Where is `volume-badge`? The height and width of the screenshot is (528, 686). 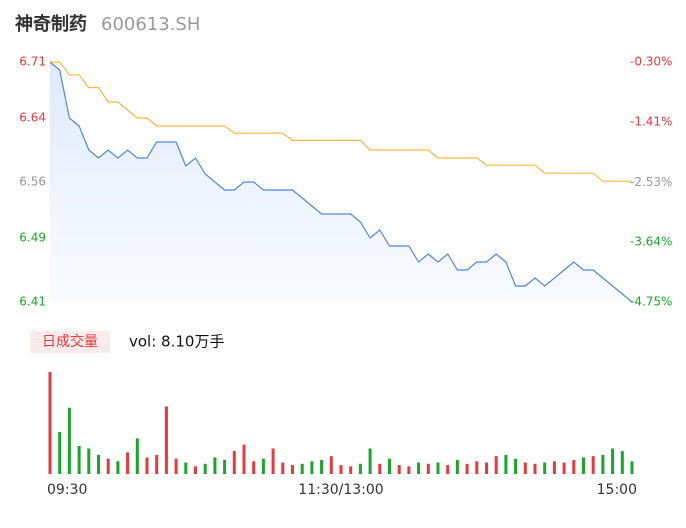
volume-badge is located at coordinates (70, 342).